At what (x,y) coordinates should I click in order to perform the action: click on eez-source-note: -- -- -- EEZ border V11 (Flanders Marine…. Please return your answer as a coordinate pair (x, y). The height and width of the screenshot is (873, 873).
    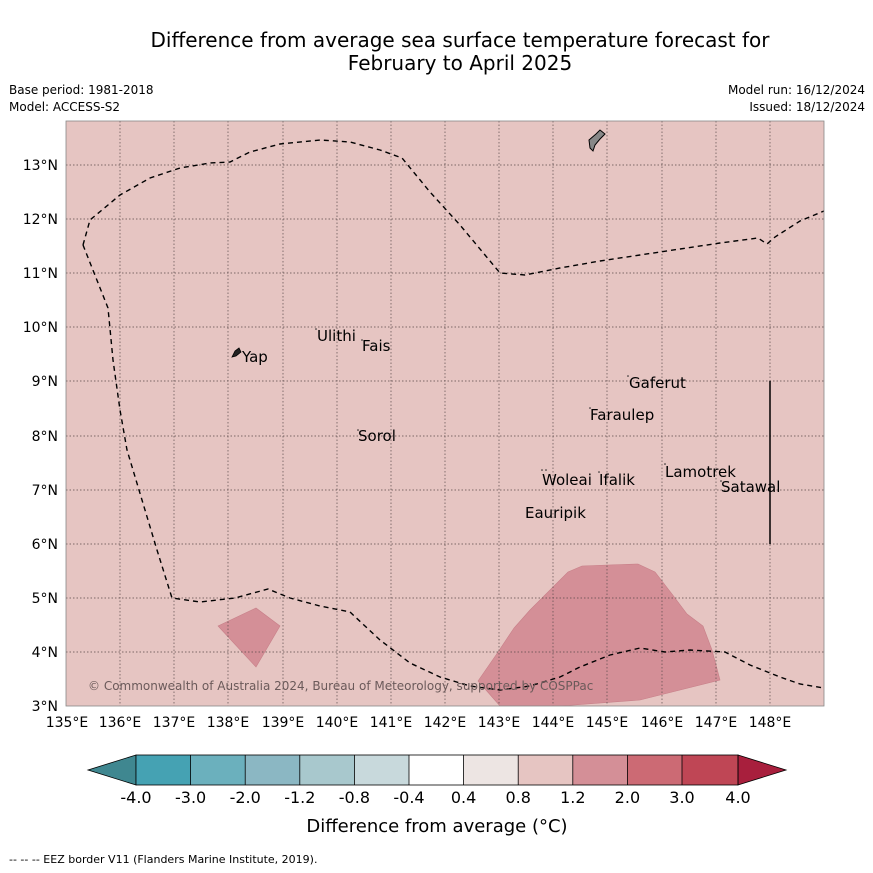
    Looking at the image, I should click on (163, 859).